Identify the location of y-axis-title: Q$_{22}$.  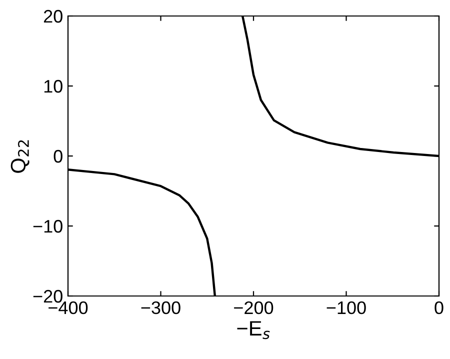
(20, 156).